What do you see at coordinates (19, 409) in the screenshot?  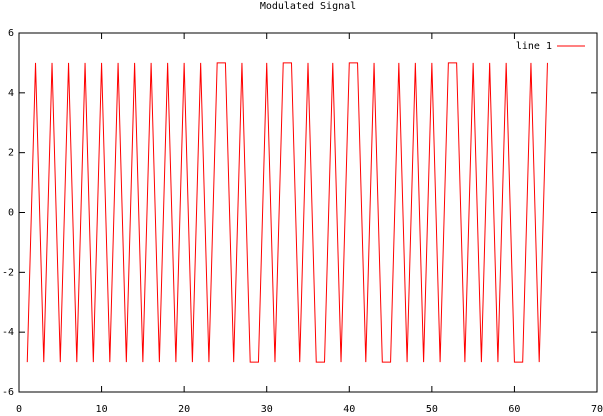 I see `x-tick-label: 0` at bounding box center [19, 409].